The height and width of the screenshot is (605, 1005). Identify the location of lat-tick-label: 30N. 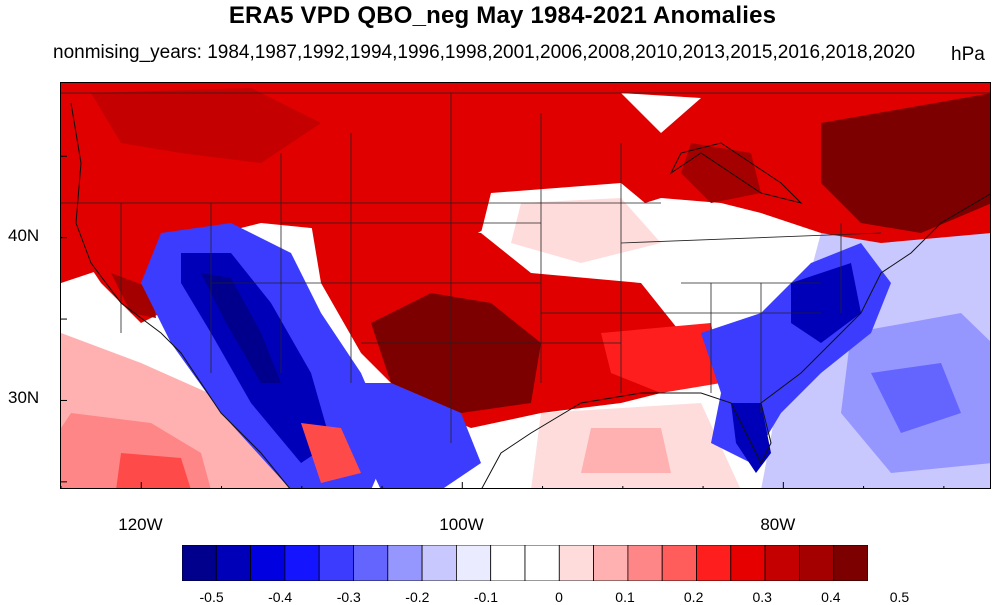
(24, 398).